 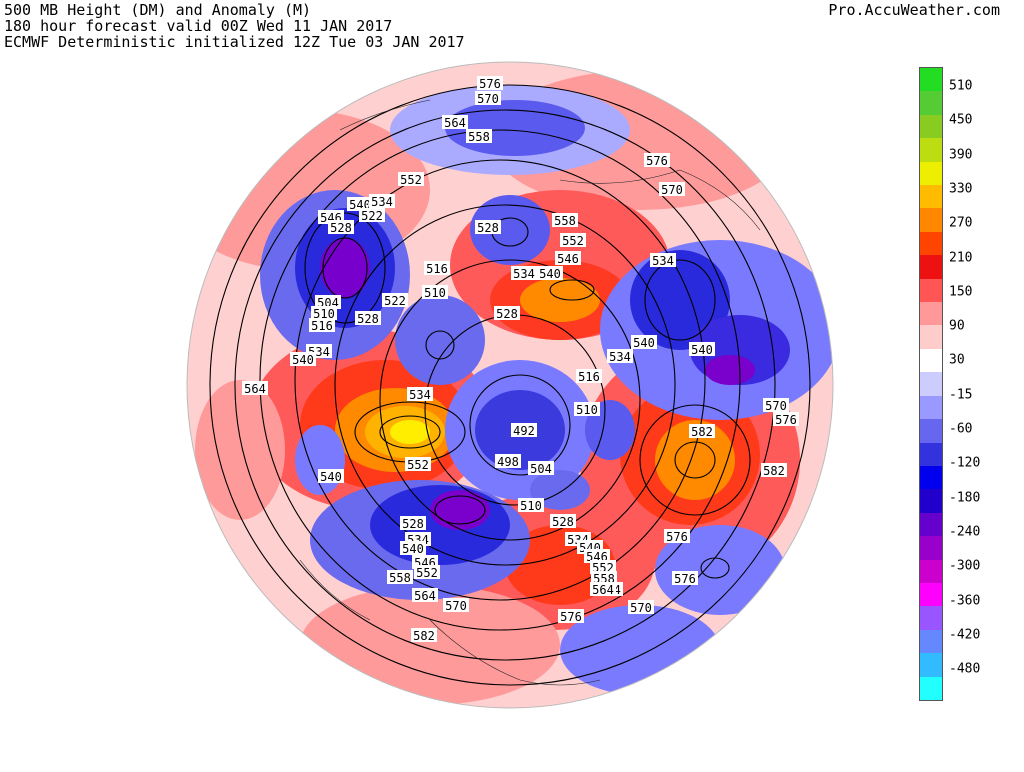 What do you see at coordinates (158, 10) in the screenshot?
I see `map-title: 500 MB Height (DM) and Anomaly (M)` at bounding box center [158, 10].